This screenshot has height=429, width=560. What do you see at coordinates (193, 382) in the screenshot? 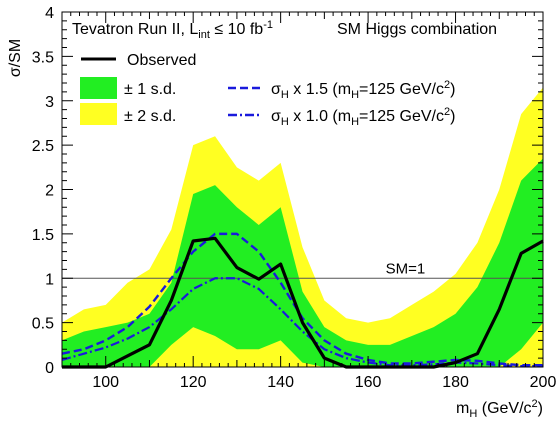
I see `x-tick-label: 120` at bounding box center [193, 382].